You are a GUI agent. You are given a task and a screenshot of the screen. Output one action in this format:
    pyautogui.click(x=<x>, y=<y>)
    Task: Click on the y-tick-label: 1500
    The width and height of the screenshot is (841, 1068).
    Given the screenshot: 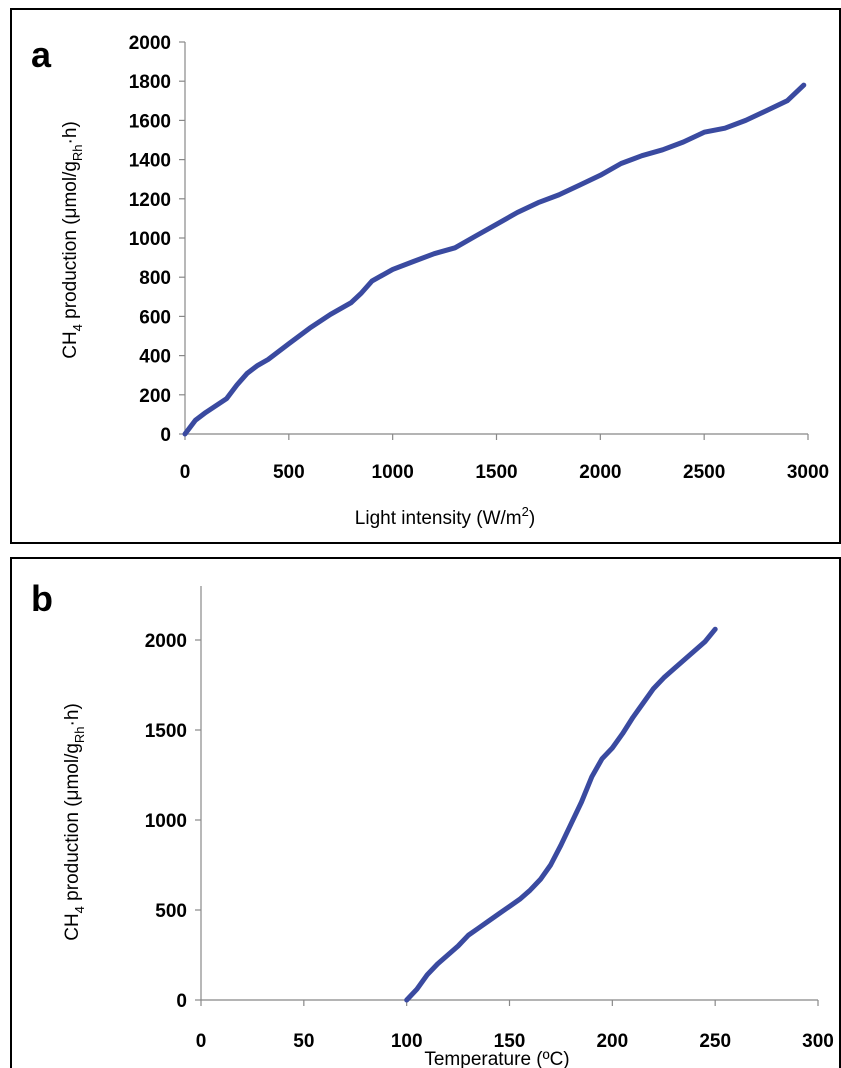 What is the action you would take?
    pyautogui.click(x=166, y=731)
    